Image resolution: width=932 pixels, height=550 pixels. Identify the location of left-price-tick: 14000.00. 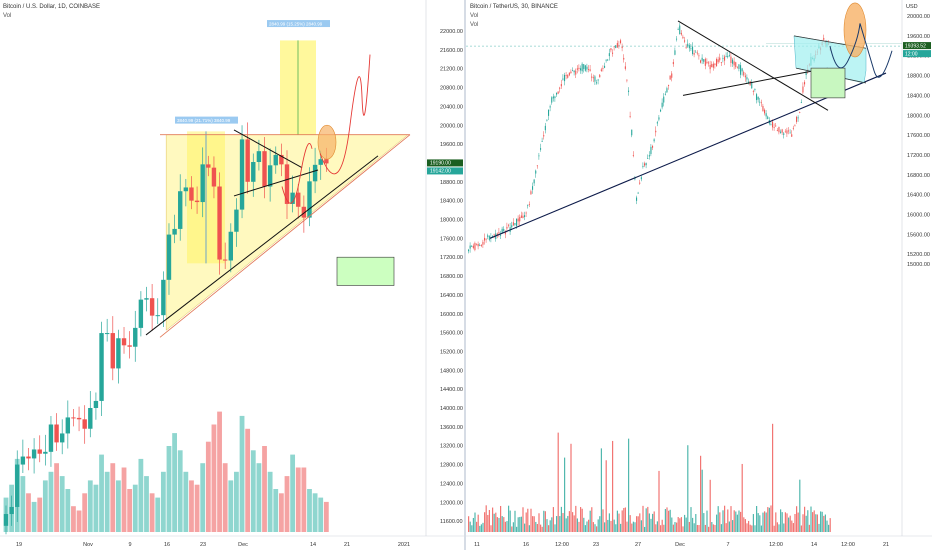
(451, 409).